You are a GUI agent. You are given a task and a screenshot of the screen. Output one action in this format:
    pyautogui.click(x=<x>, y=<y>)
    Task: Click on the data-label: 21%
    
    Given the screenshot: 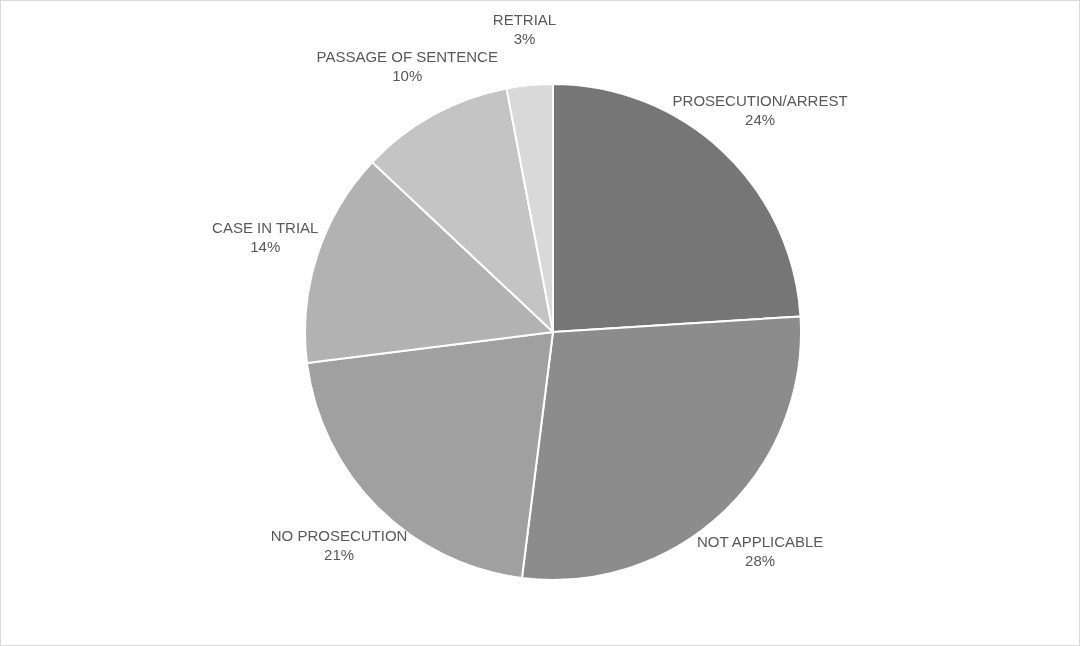 What is the action you would take?
    pyautogui.click(x=339, y=554)
    